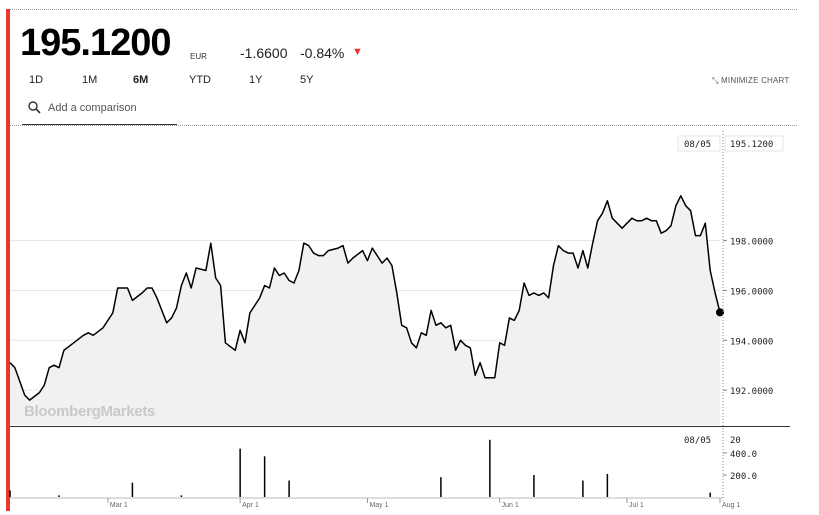 The width and height of the screenshot is (819, 515). I want to click on tab-6m: 6M, so click(141, 80).